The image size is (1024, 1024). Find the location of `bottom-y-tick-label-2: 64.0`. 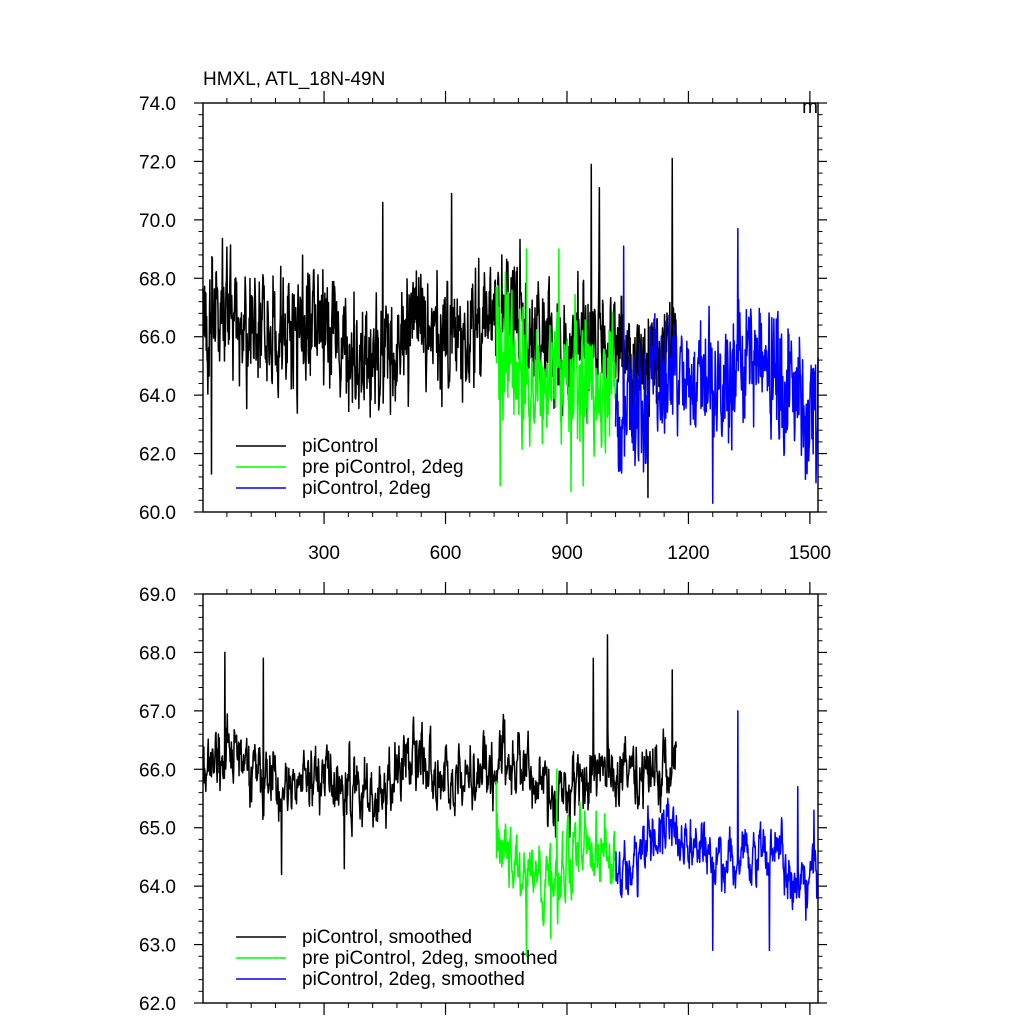

bottom-y-tick-label-2: 64.0 is located at coordinates (157, 887).